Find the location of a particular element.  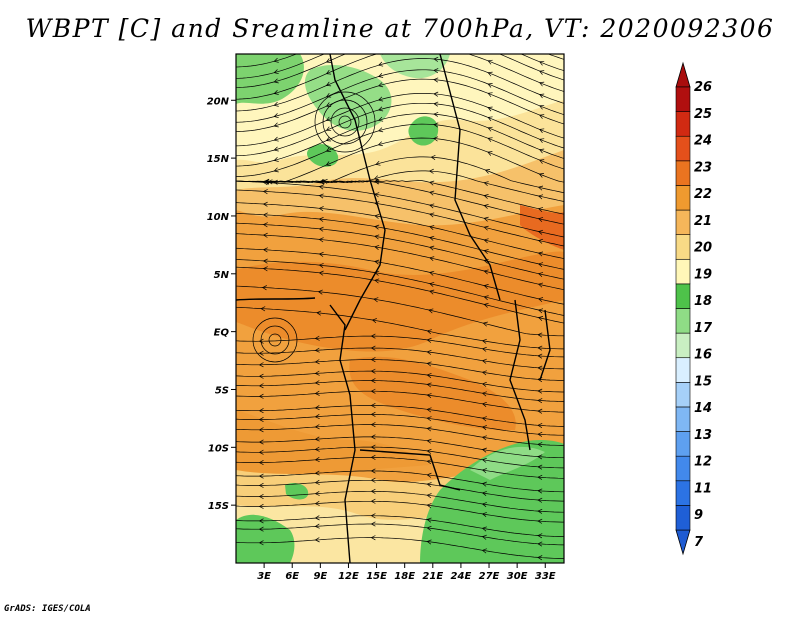

lon-tick-label: 33E is located at coordinates (545, 576).